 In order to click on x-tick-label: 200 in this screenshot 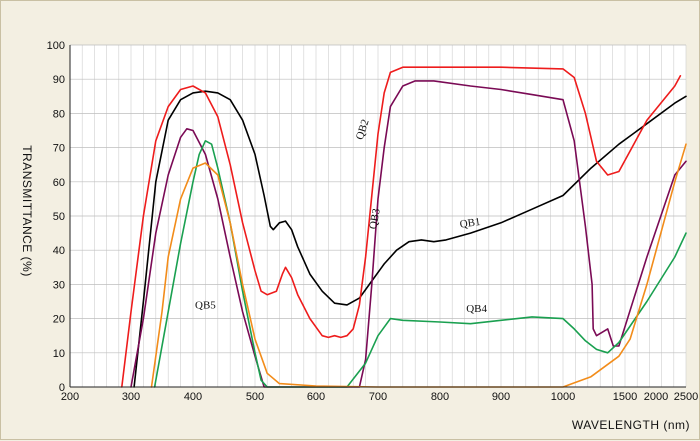, I will do `click(70, 397)`.